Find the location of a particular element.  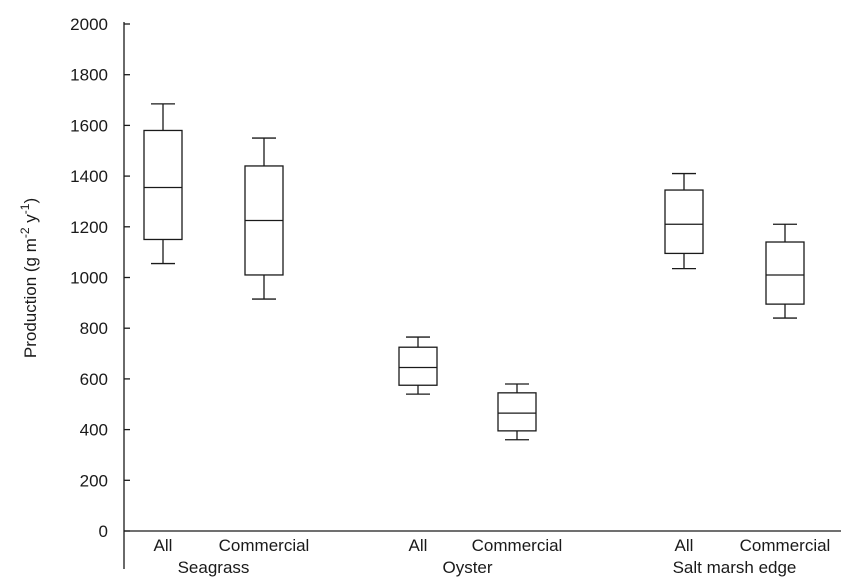

y-tick-label: 600 is located at coordinates (94, 379).